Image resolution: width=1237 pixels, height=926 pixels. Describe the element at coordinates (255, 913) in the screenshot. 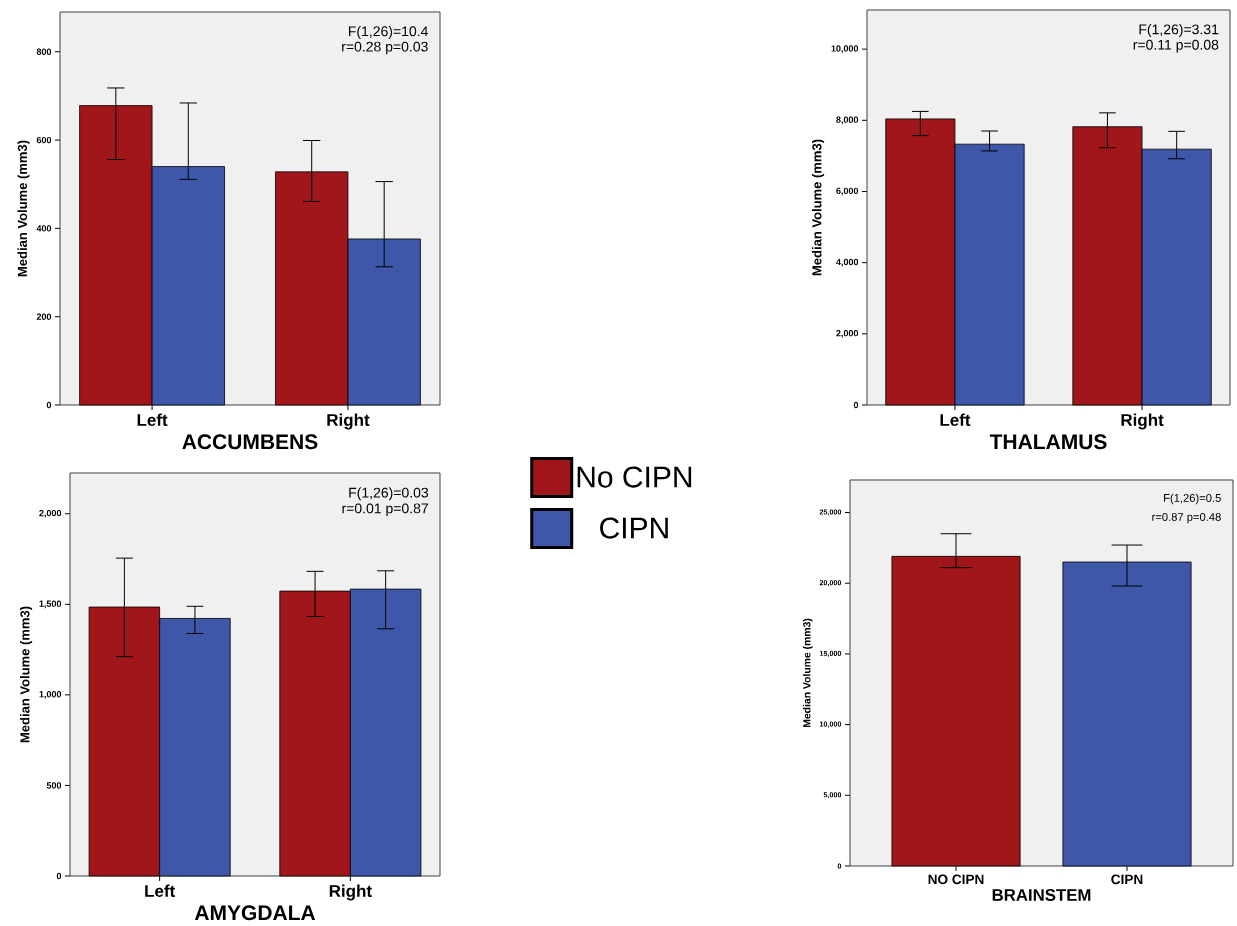

I see `x-axis-title: AMYGDALA` at that location.